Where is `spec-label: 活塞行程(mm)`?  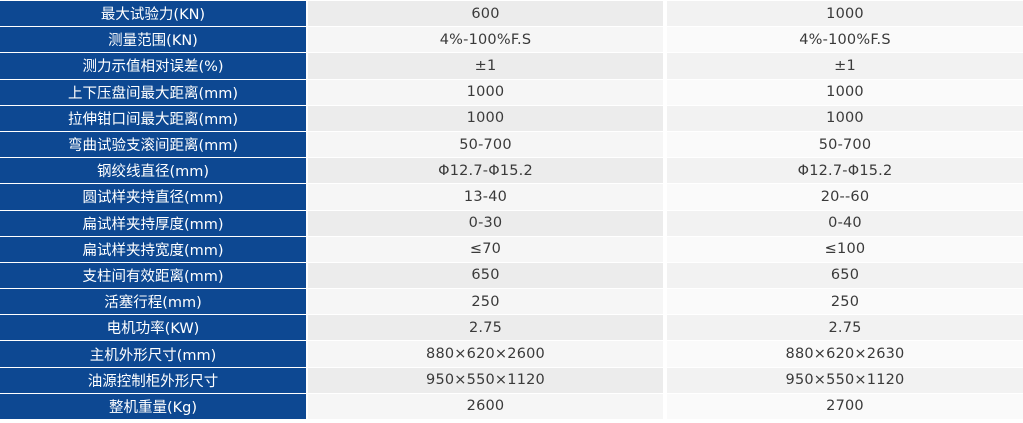 spec-label: 活塞行程(mm) is located at coordinates (154, 302).